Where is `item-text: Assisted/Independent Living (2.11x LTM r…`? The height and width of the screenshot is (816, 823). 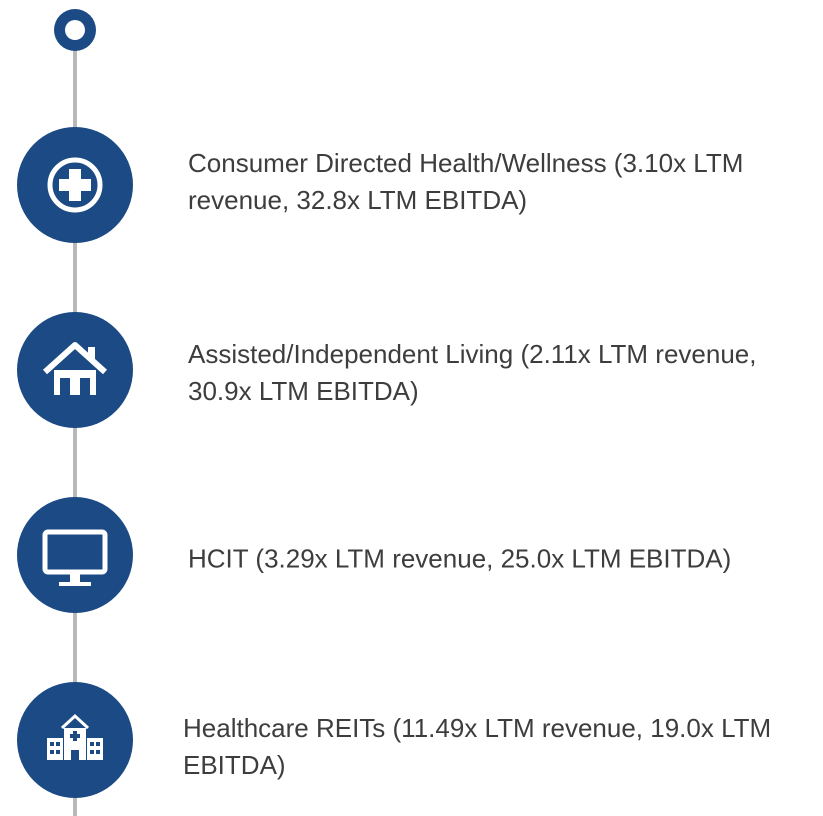 item-text: Assisted/Independent Living (2.11x LTM r… is located at coordinates (472, 372).